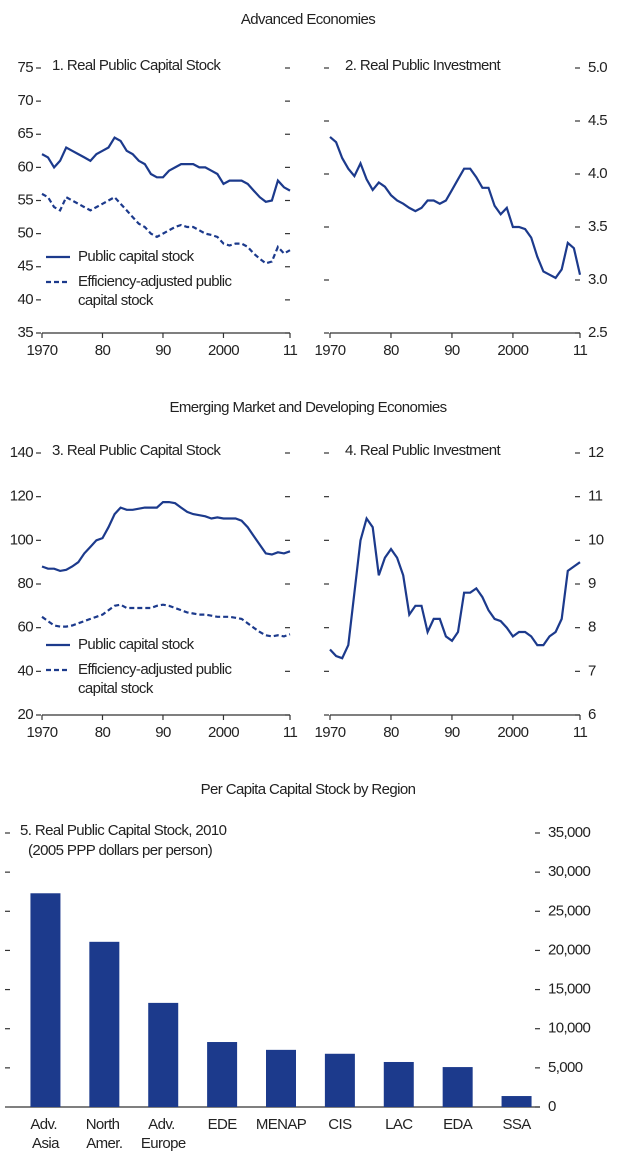 The width and height of the screenshot is (617, 1155). I want to click on y-tick-label: 35, so click(26, 332).